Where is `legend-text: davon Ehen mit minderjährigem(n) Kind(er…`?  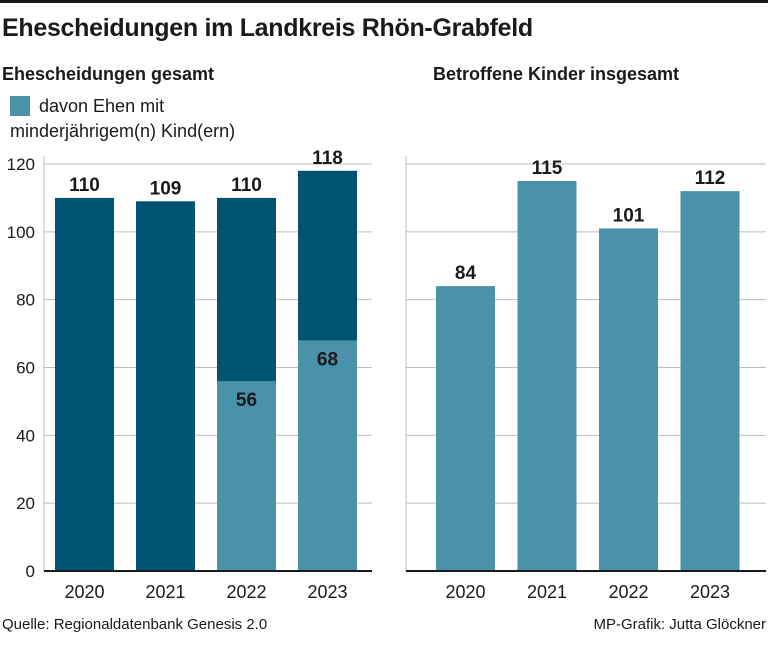
legend-text: davon Ehen mit minderjährigem(n) Kind(er… is located at coordinates (122, 119).